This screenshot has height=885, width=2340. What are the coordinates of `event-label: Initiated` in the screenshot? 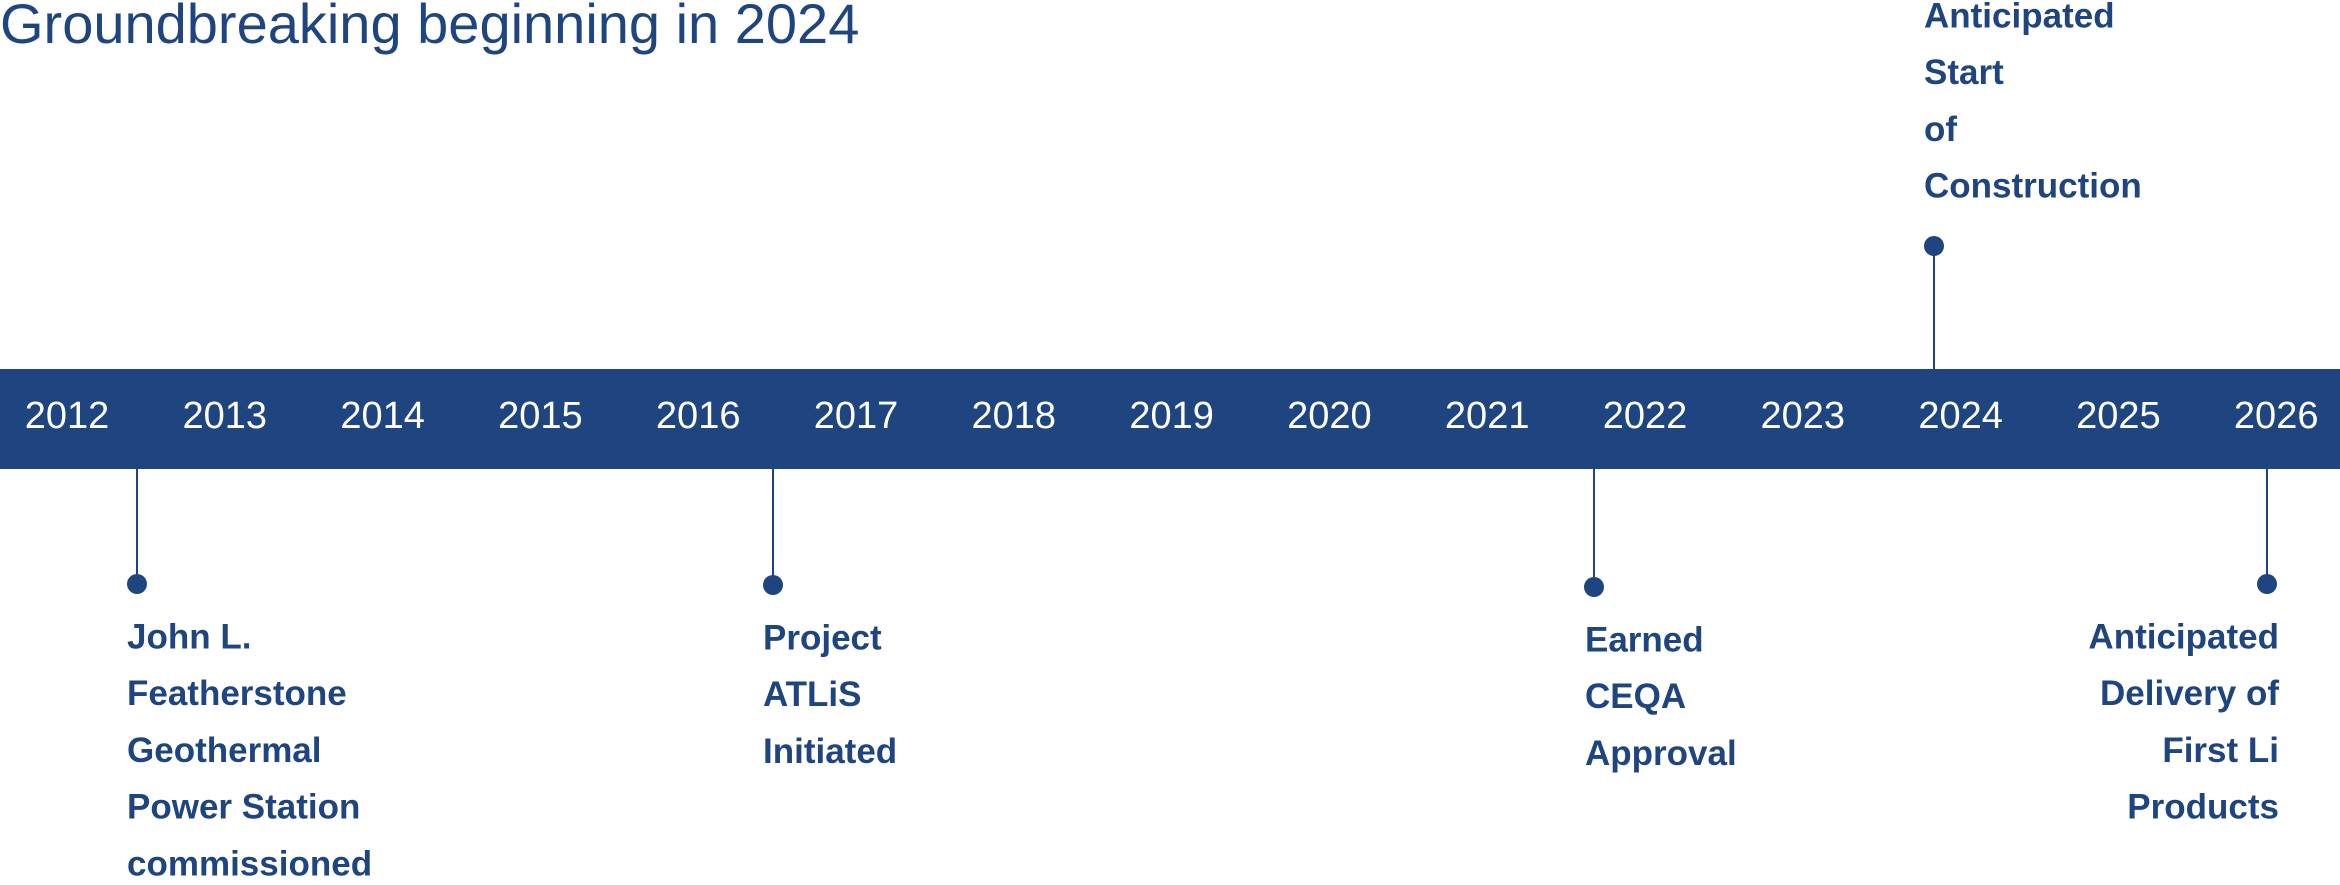 It's located at (830, 751).